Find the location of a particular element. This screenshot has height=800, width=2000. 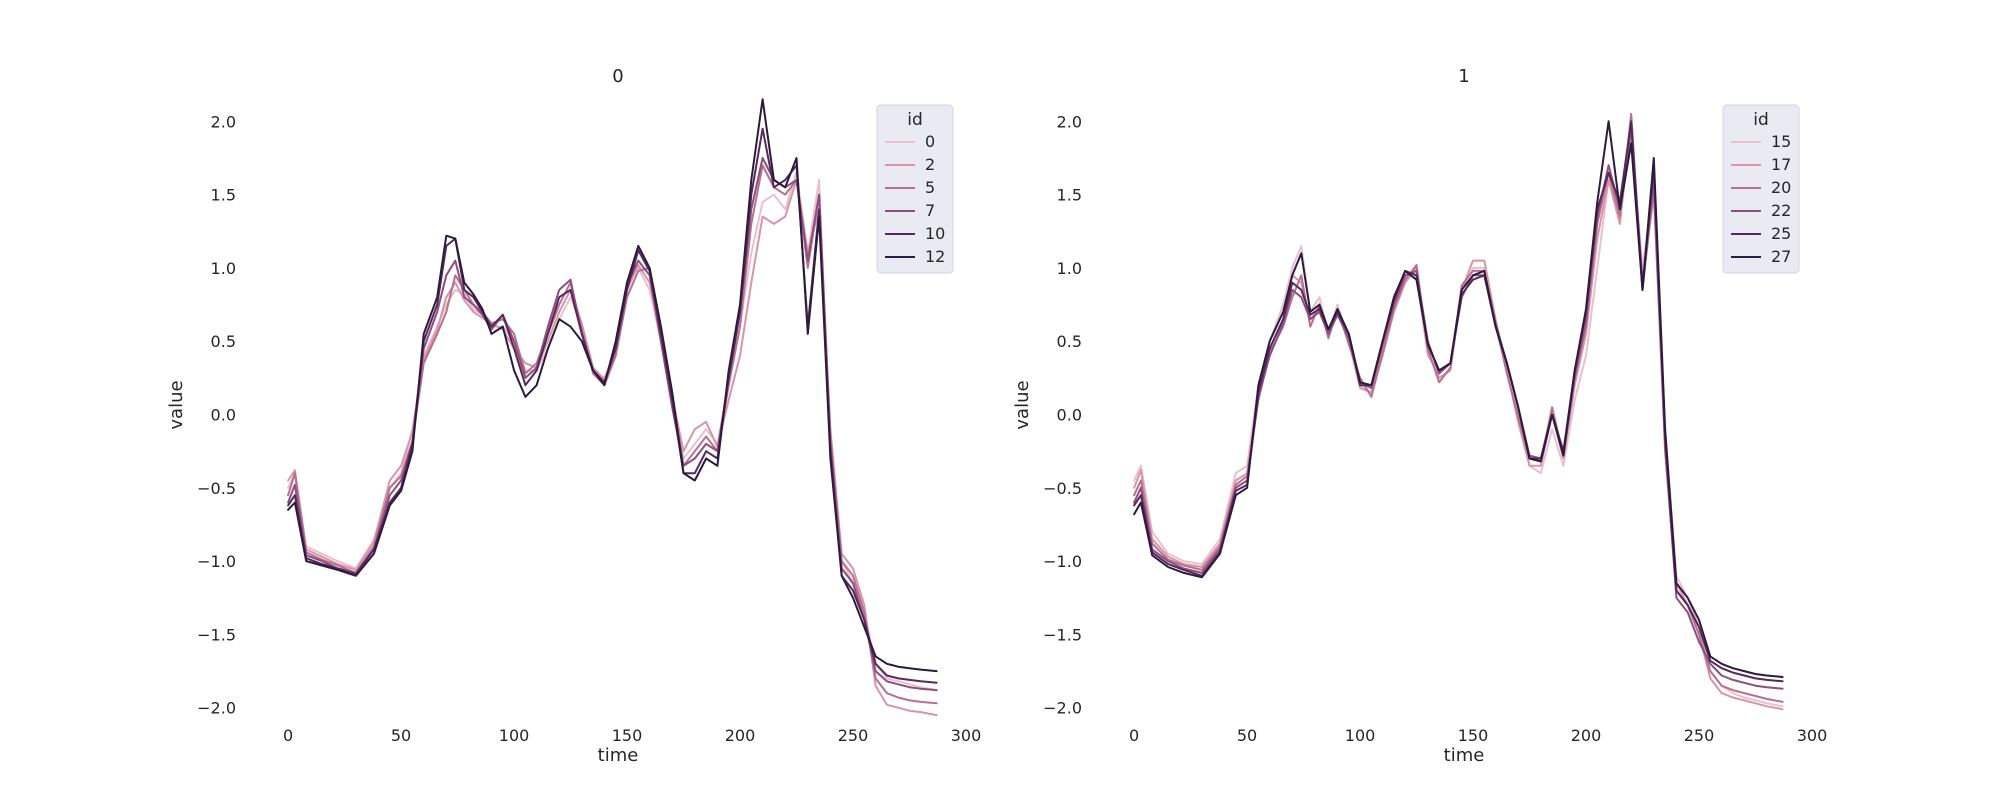

legend-entry: 5 is located at coordinates (930, 187).